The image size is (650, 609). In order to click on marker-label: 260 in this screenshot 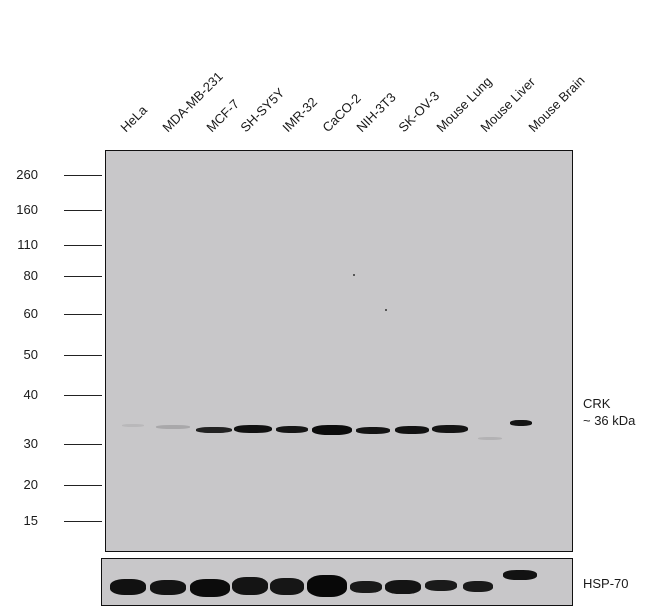, I will do `click(27, 174)`.